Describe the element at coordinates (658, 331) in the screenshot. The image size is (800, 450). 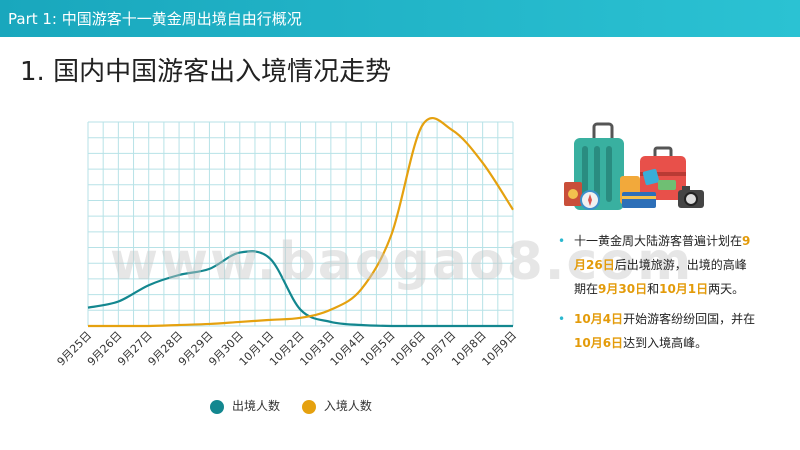
I see `bullet-item: • 10月4日开始游客纷纷回国，并在 10月6日达到入境高峰。` at that location.